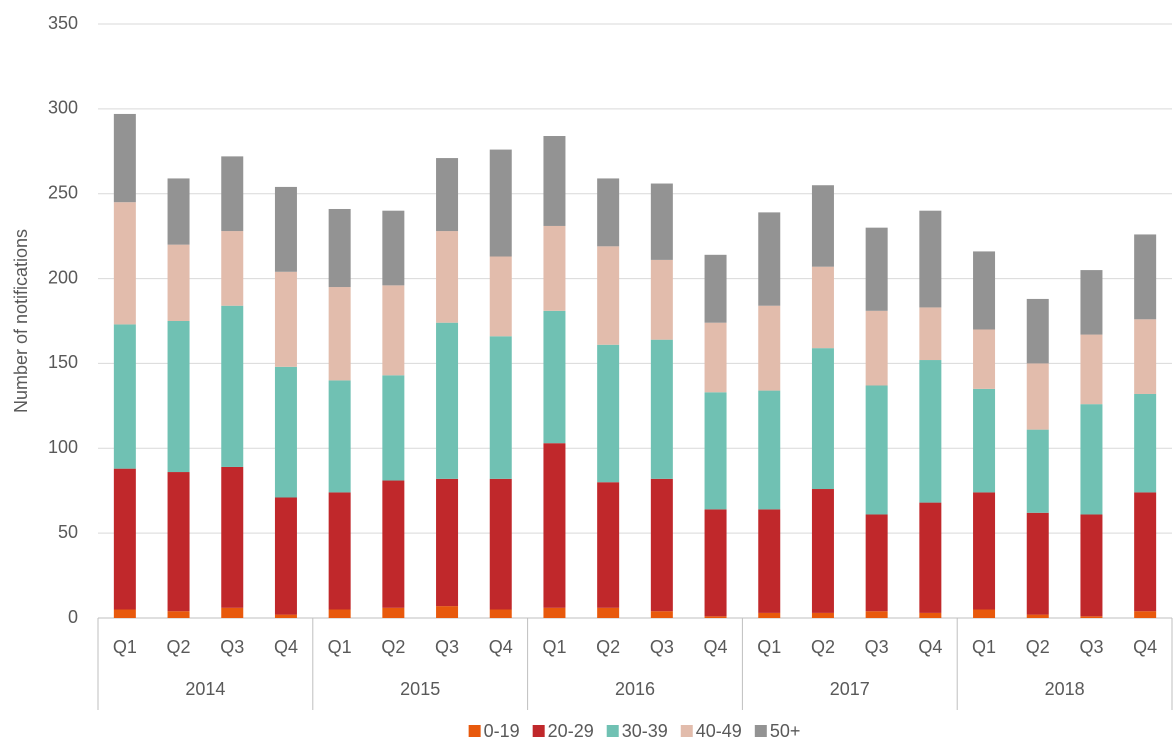  I want to click on legend-label: 40-49, so click(719, 731).